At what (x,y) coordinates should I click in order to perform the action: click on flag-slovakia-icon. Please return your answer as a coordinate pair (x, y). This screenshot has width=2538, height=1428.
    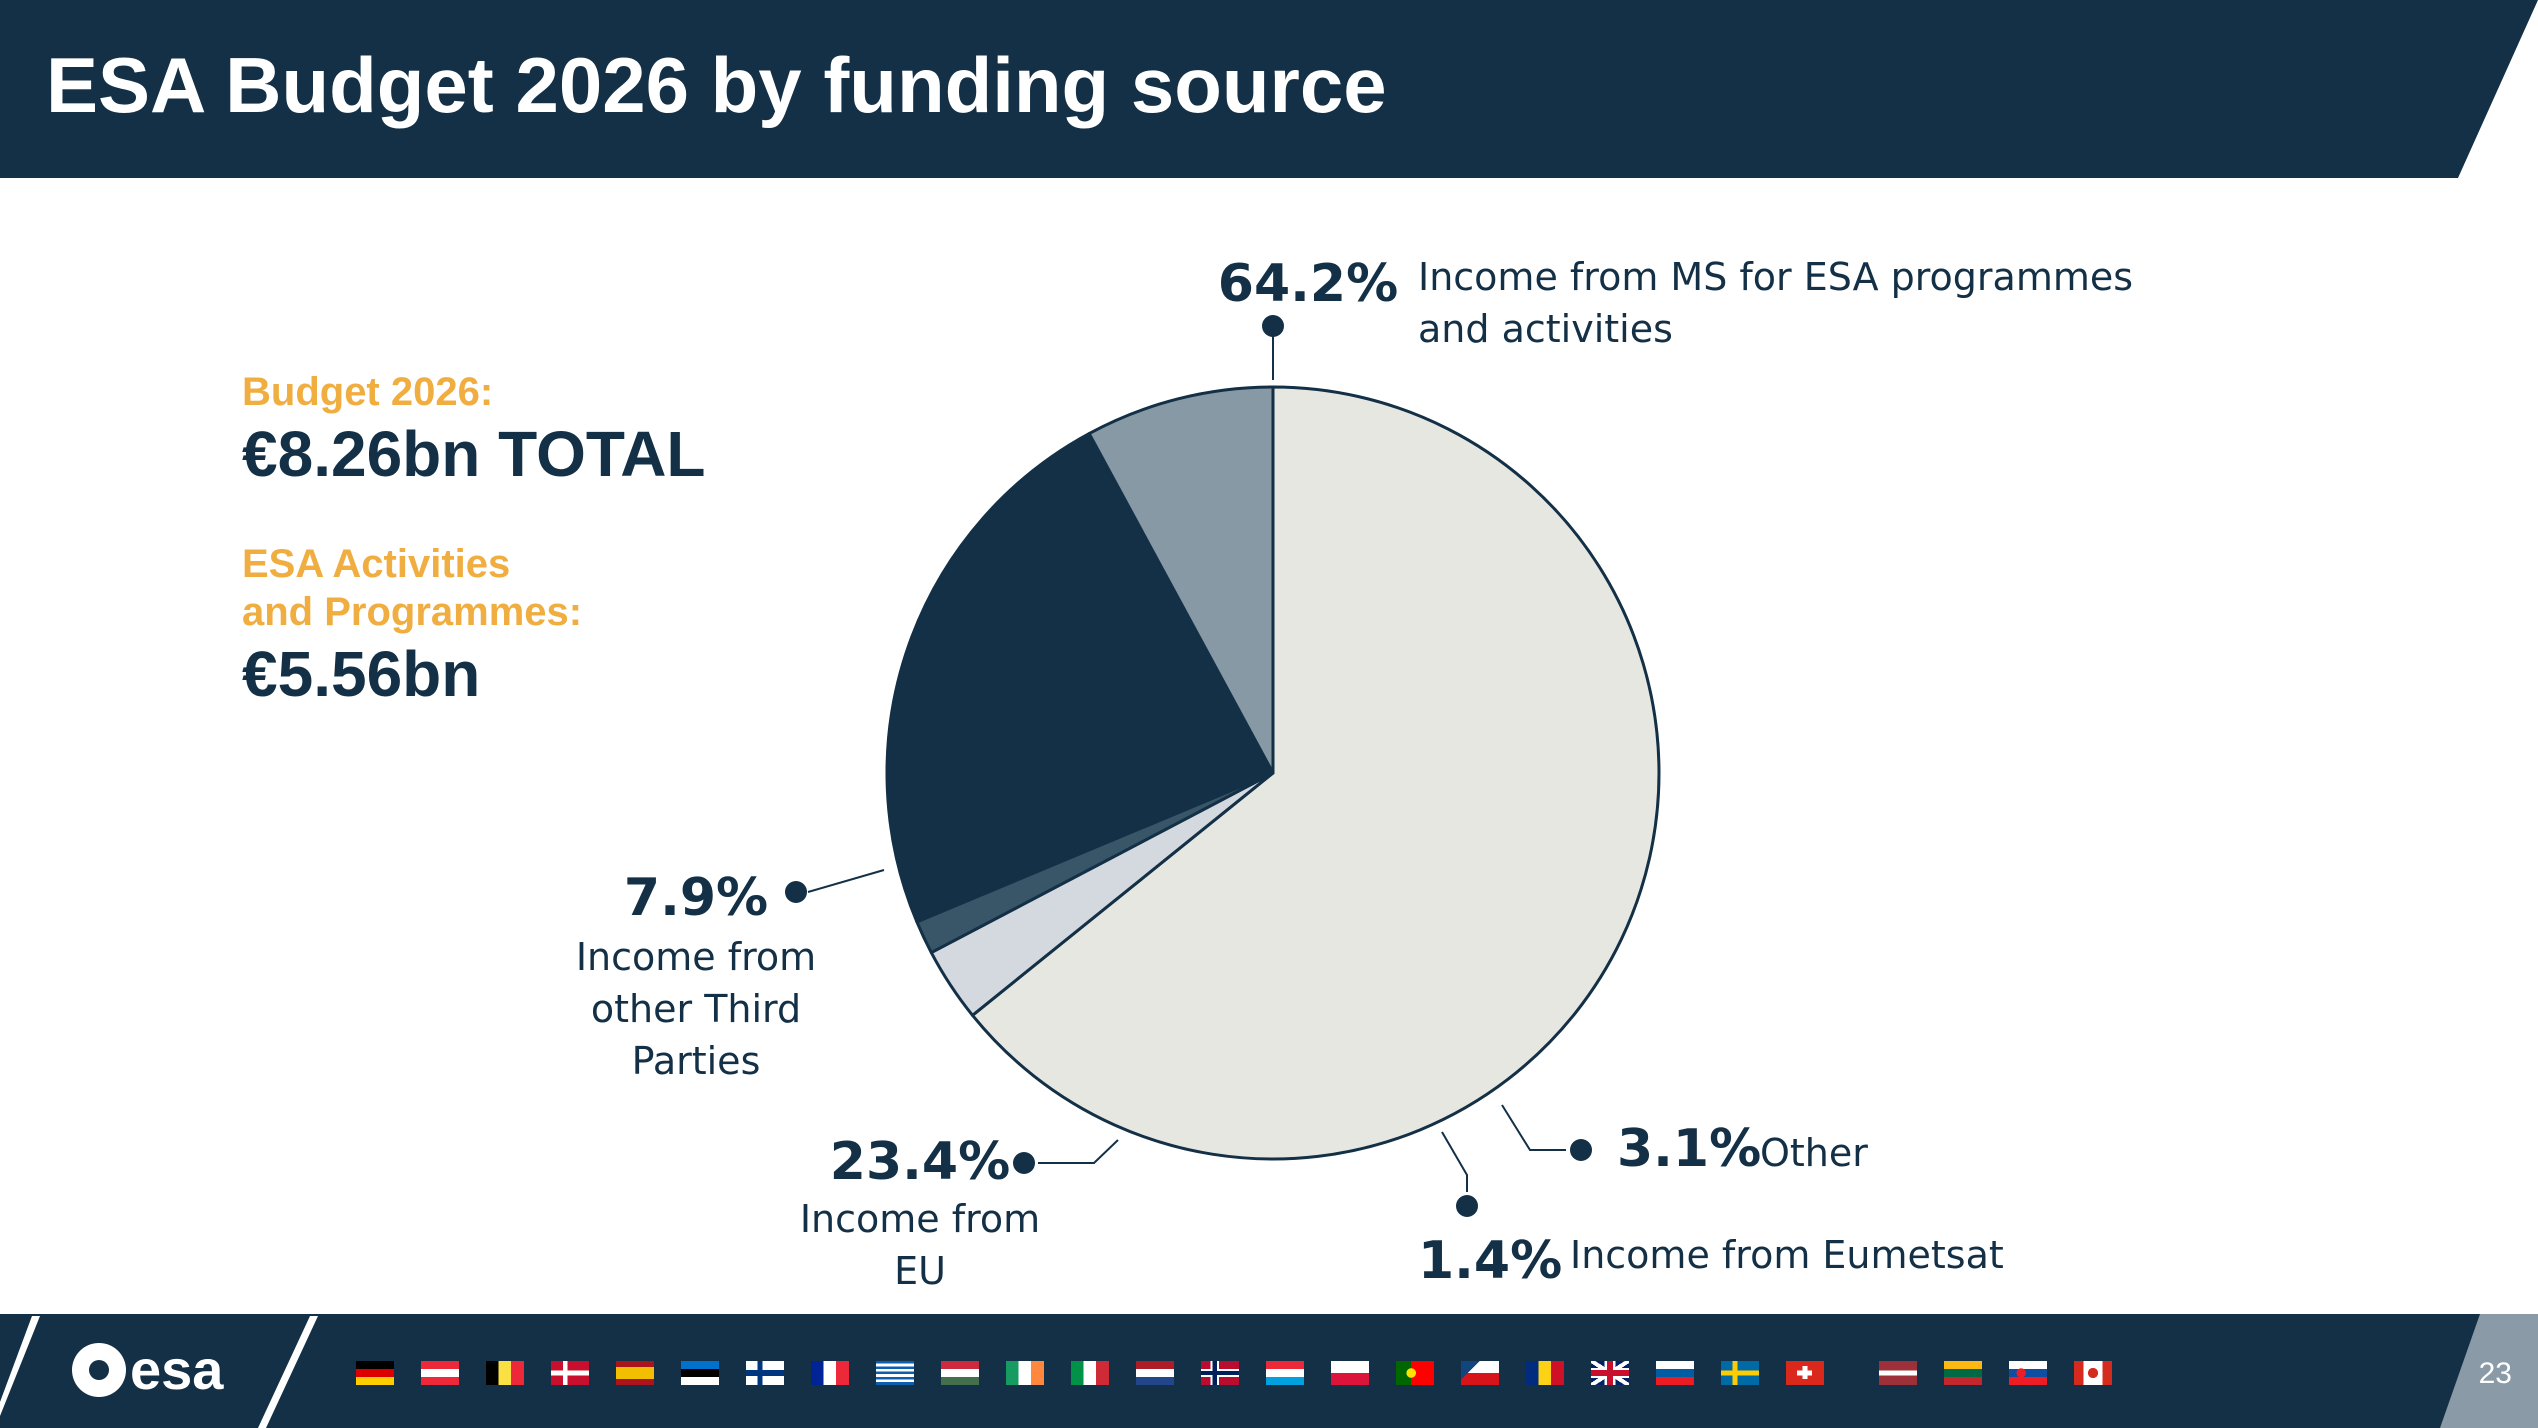
    Looking at the image, I should click on (2028, 1373).